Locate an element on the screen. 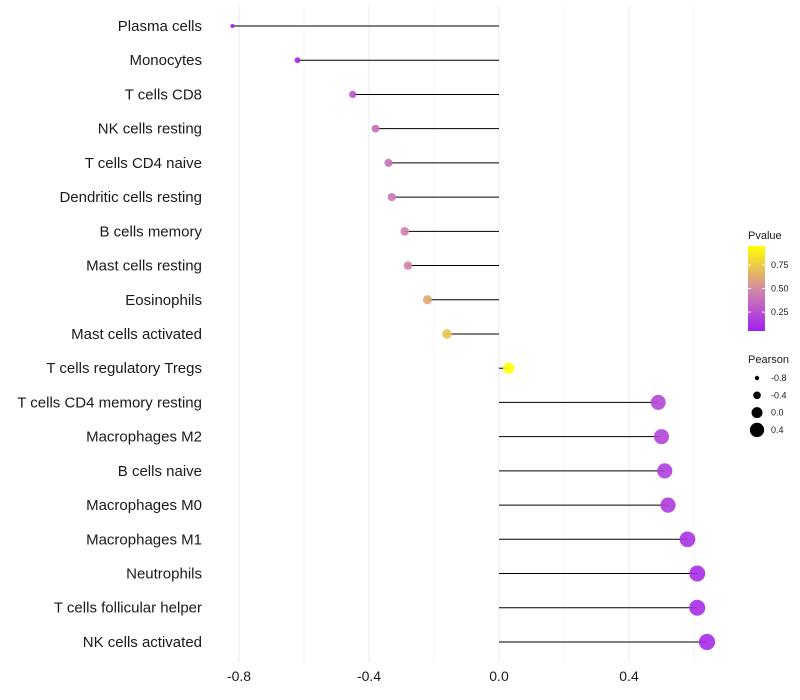 Image resolution: width=800 pixels, height=700 pixels. category-label: T cells regulatory Tregs is located at coordinates (124, 368).